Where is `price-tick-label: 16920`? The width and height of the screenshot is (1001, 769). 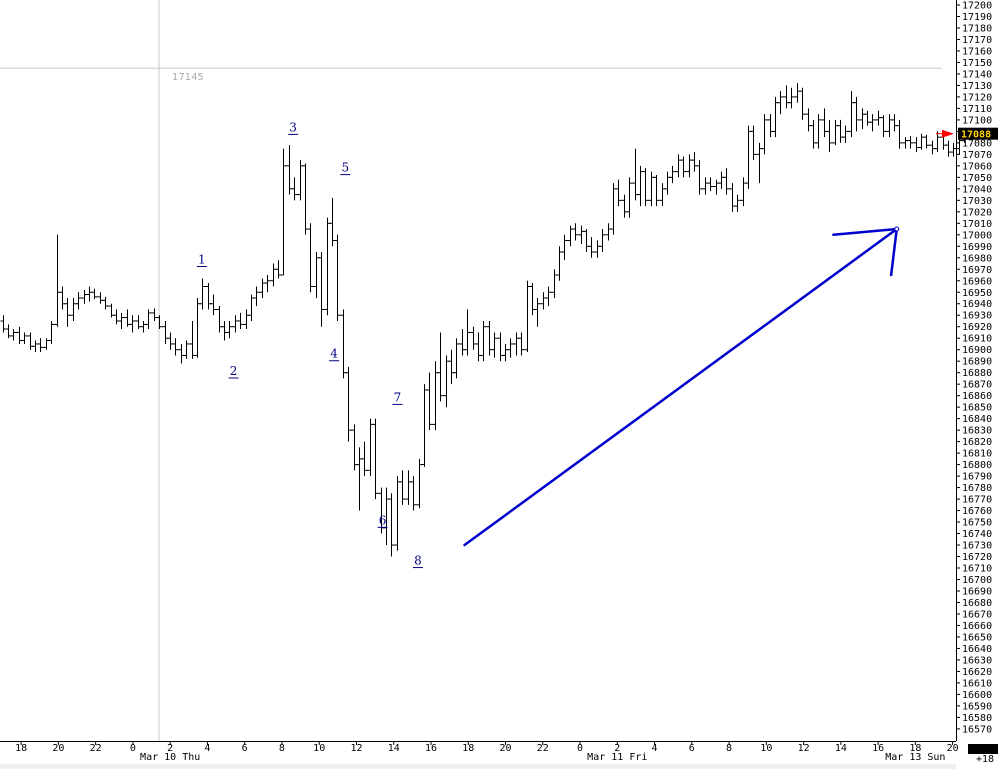 price-tick-label: 16920 is located at coordinates (977, 327).